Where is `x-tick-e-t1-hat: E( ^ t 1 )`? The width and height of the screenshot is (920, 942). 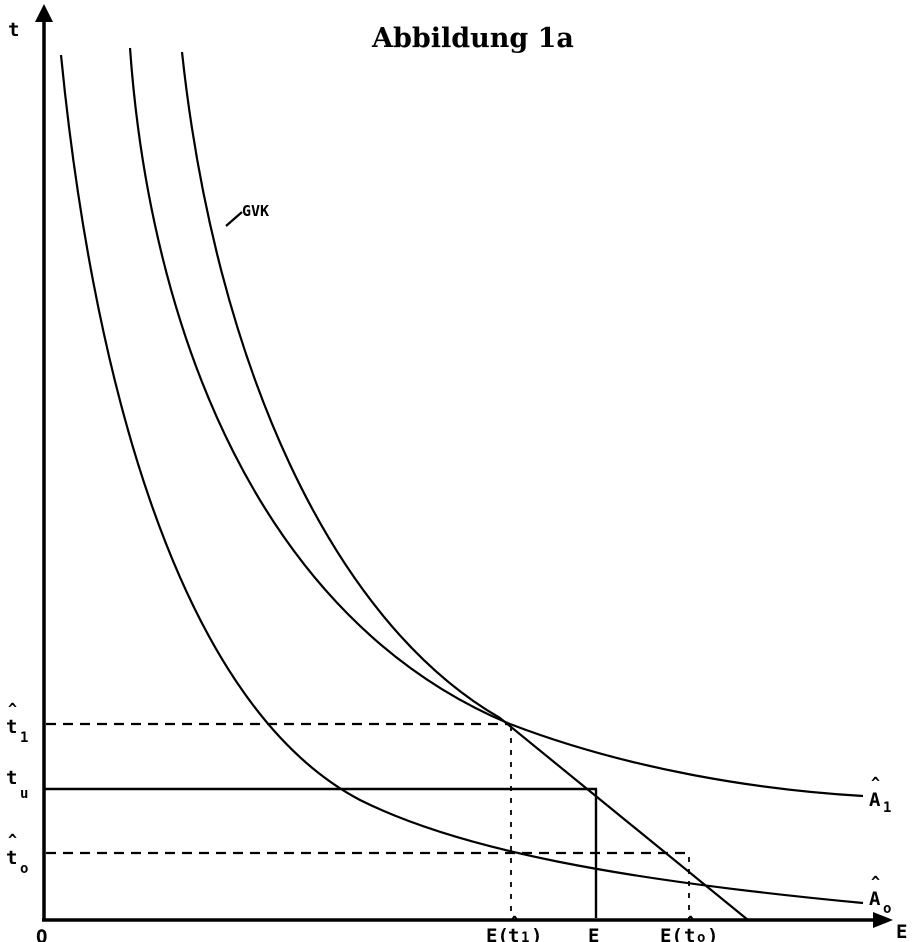 x-tick-e-t1-hat: E( ^ t 1 ) is located at coordinates (514, 927).